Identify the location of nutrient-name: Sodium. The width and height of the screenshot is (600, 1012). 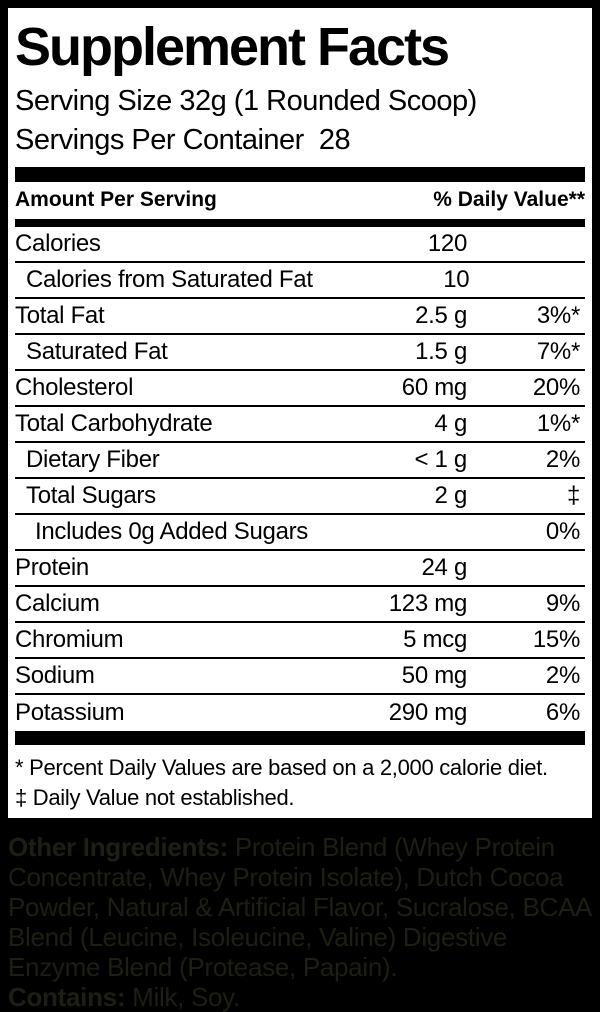
(55, 675).